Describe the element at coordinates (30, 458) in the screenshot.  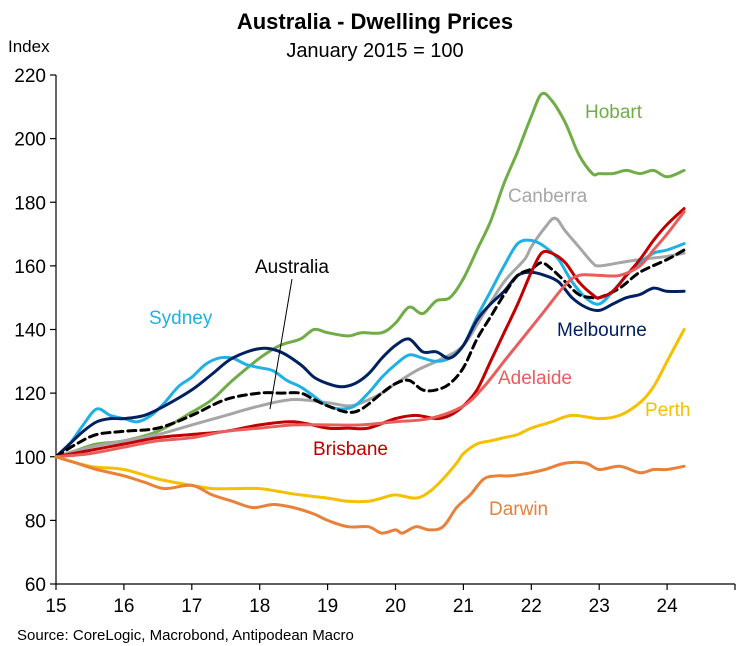
I see `y-tick-label: 100` at that location.